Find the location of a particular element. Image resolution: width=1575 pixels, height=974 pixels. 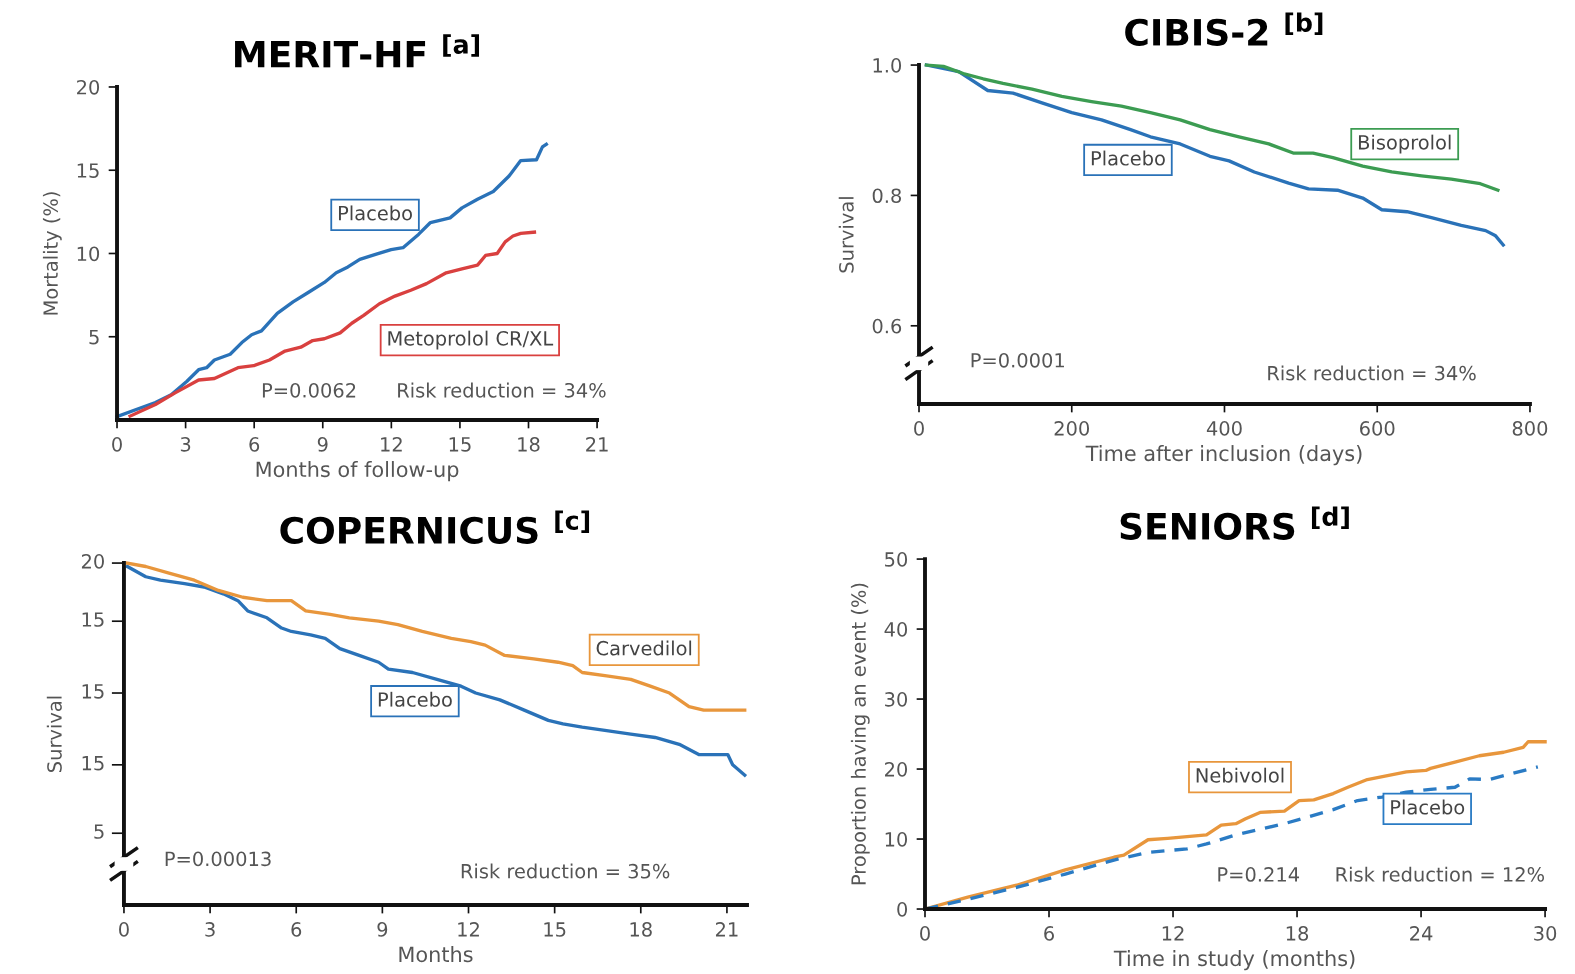

series-label: Bisoprolol is located at coordinates (1404, 144).